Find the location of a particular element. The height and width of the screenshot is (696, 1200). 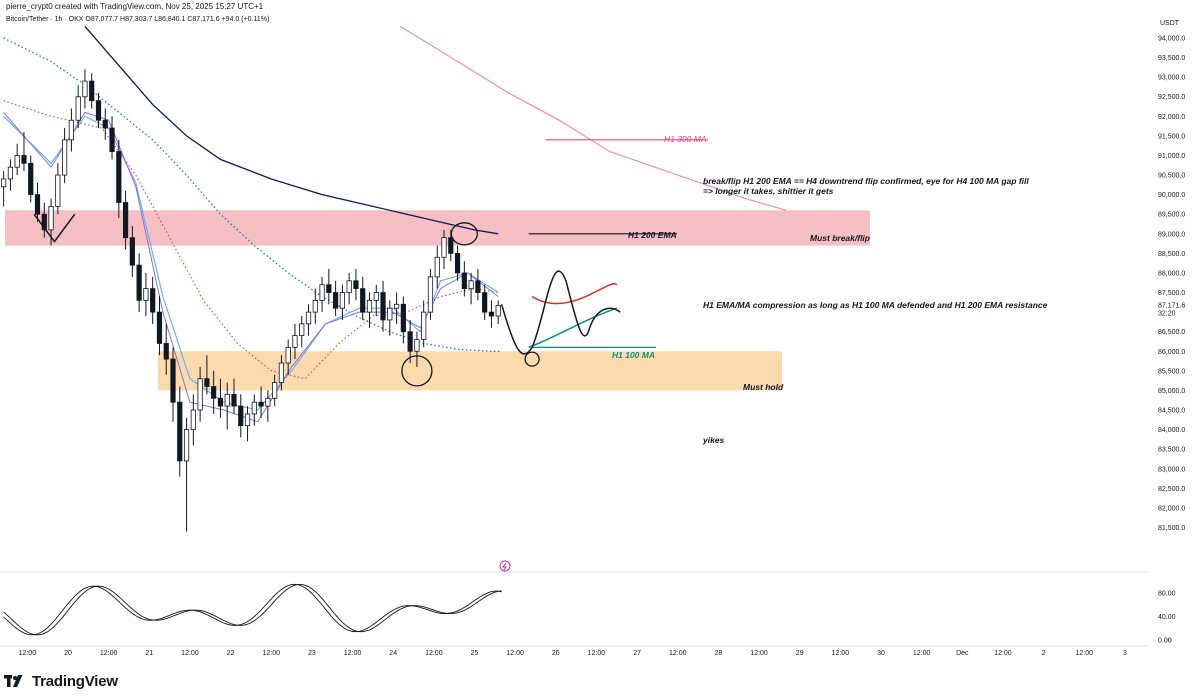

grid-layer is located at coordinates (574, 609).